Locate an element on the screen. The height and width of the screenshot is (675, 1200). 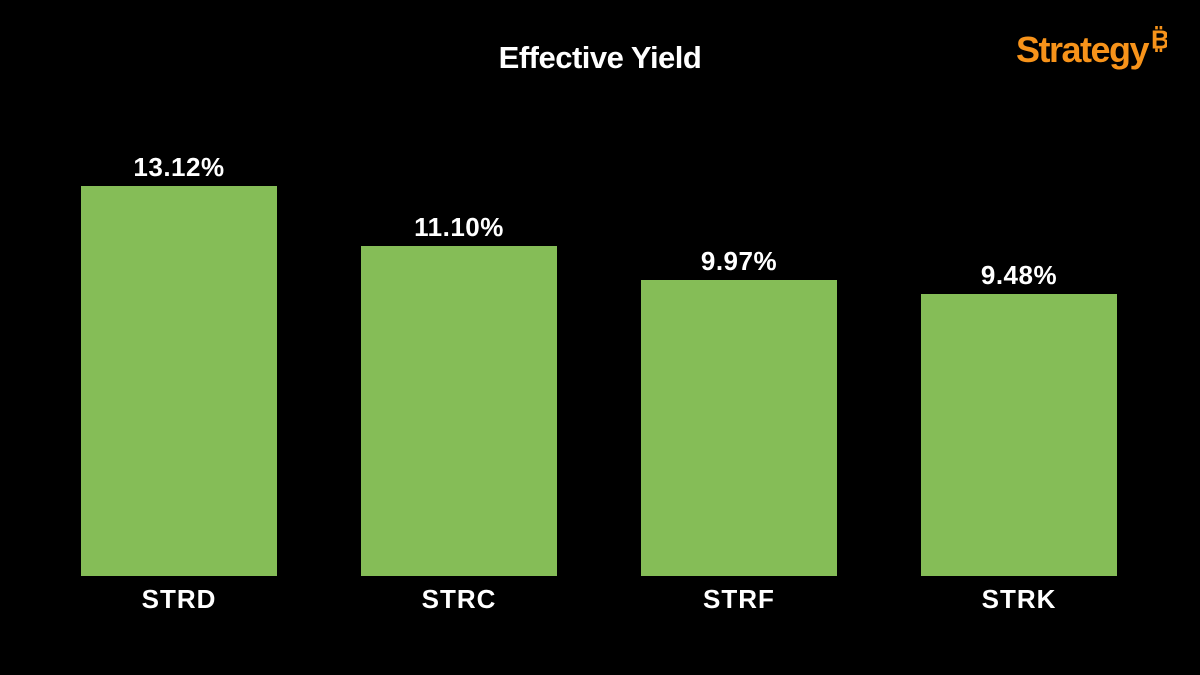
bitcoin-icon: B is located at coordinates (1160, 41).